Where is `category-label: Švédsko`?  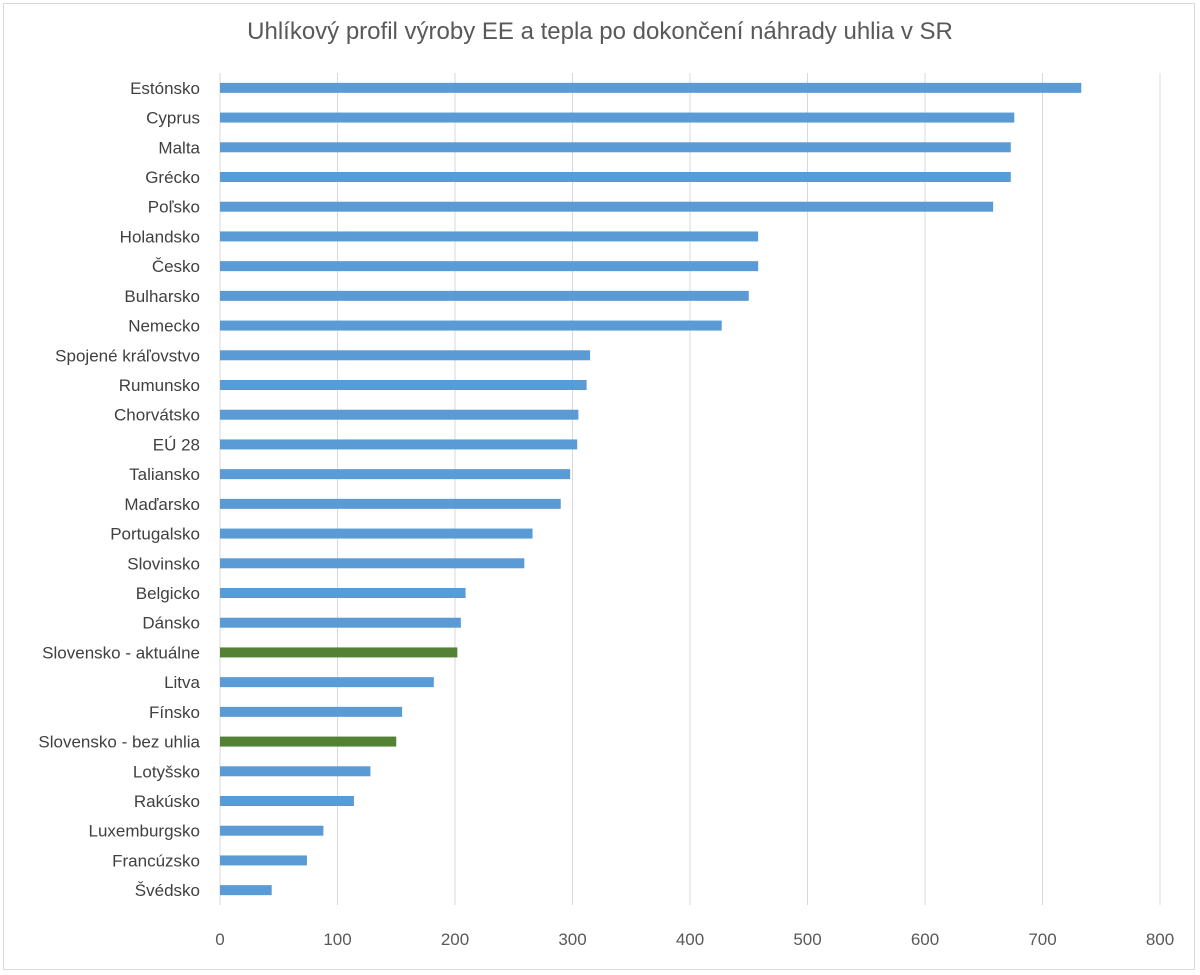 category-label: Švédsko is located at coordinates (167, 890).